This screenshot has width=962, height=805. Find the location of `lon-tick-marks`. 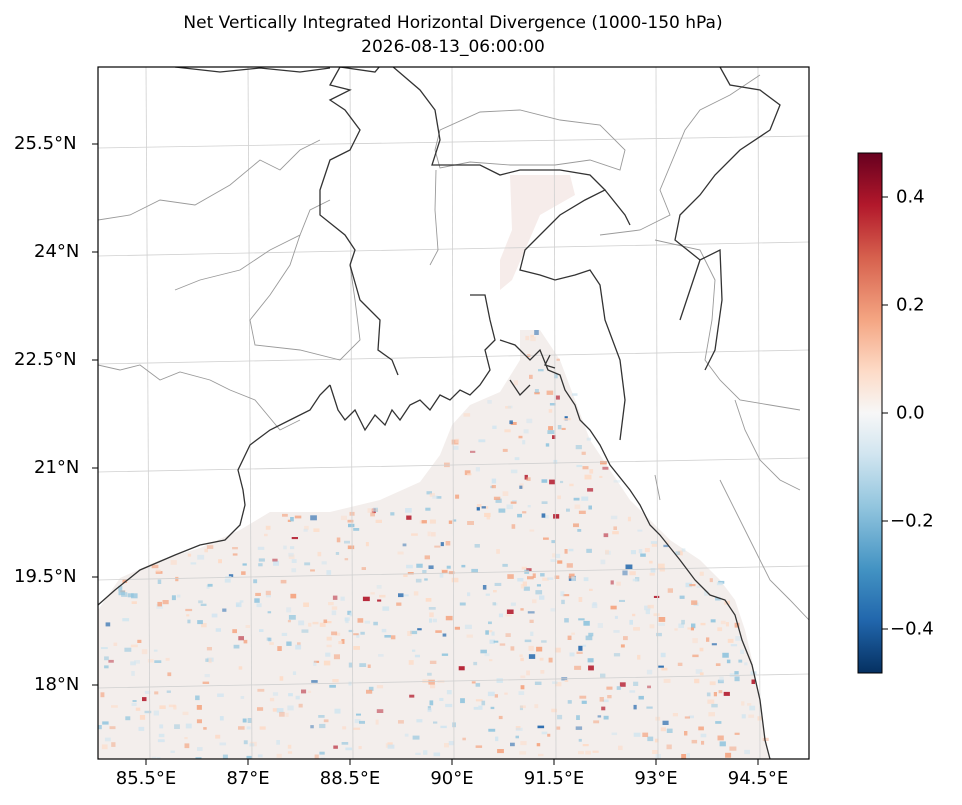

lon-tick-marks is located at coordinates (452, 762).